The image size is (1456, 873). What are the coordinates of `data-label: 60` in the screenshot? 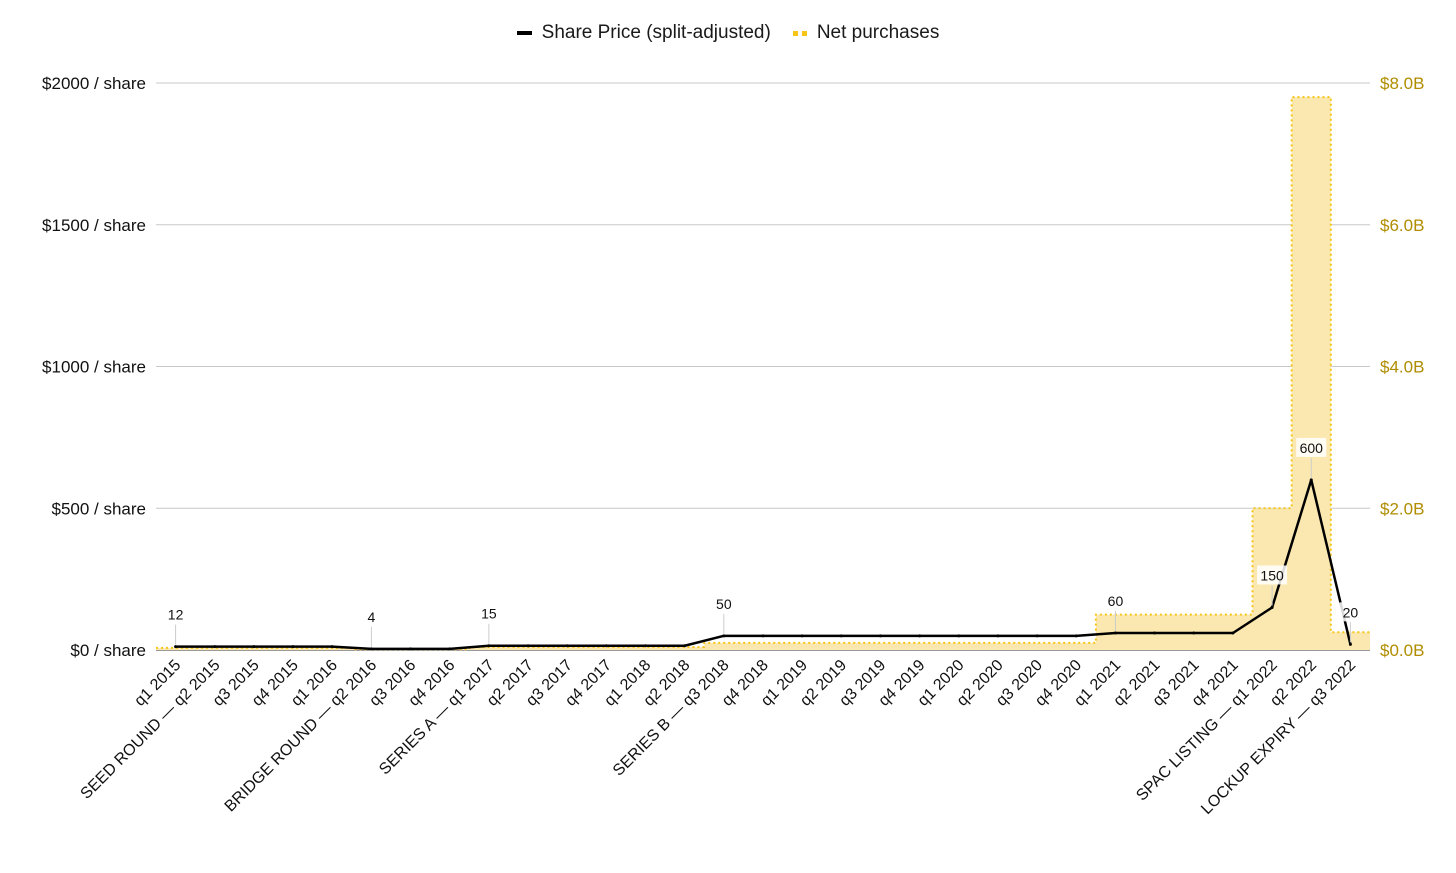 It's located at (1116, 601).